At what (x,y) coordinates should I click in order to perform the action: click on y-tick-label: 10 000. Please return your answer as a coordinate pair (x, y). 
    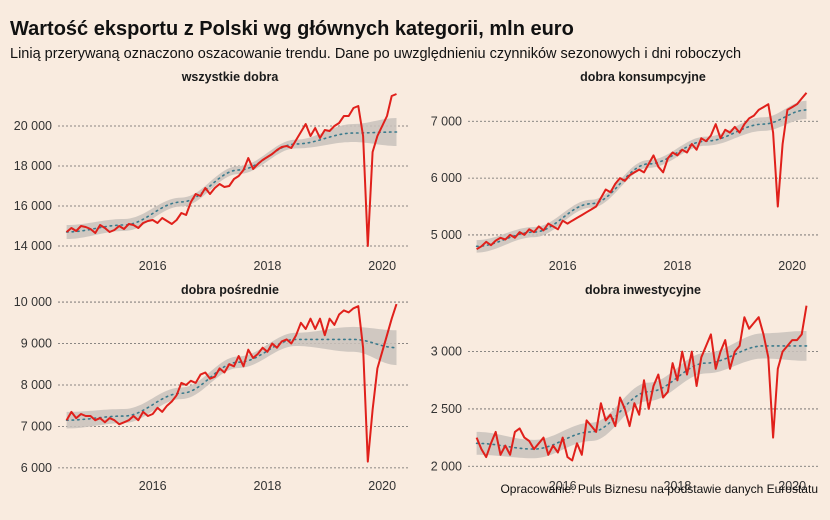
    Looking at the image, I should click on (33, 302).